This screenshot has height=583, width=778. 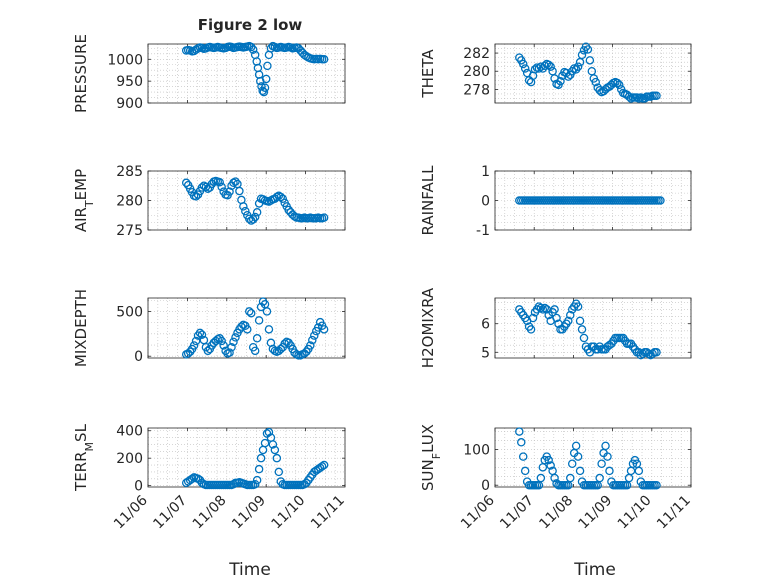 I want to click on grid, so click(x=593, y=73).